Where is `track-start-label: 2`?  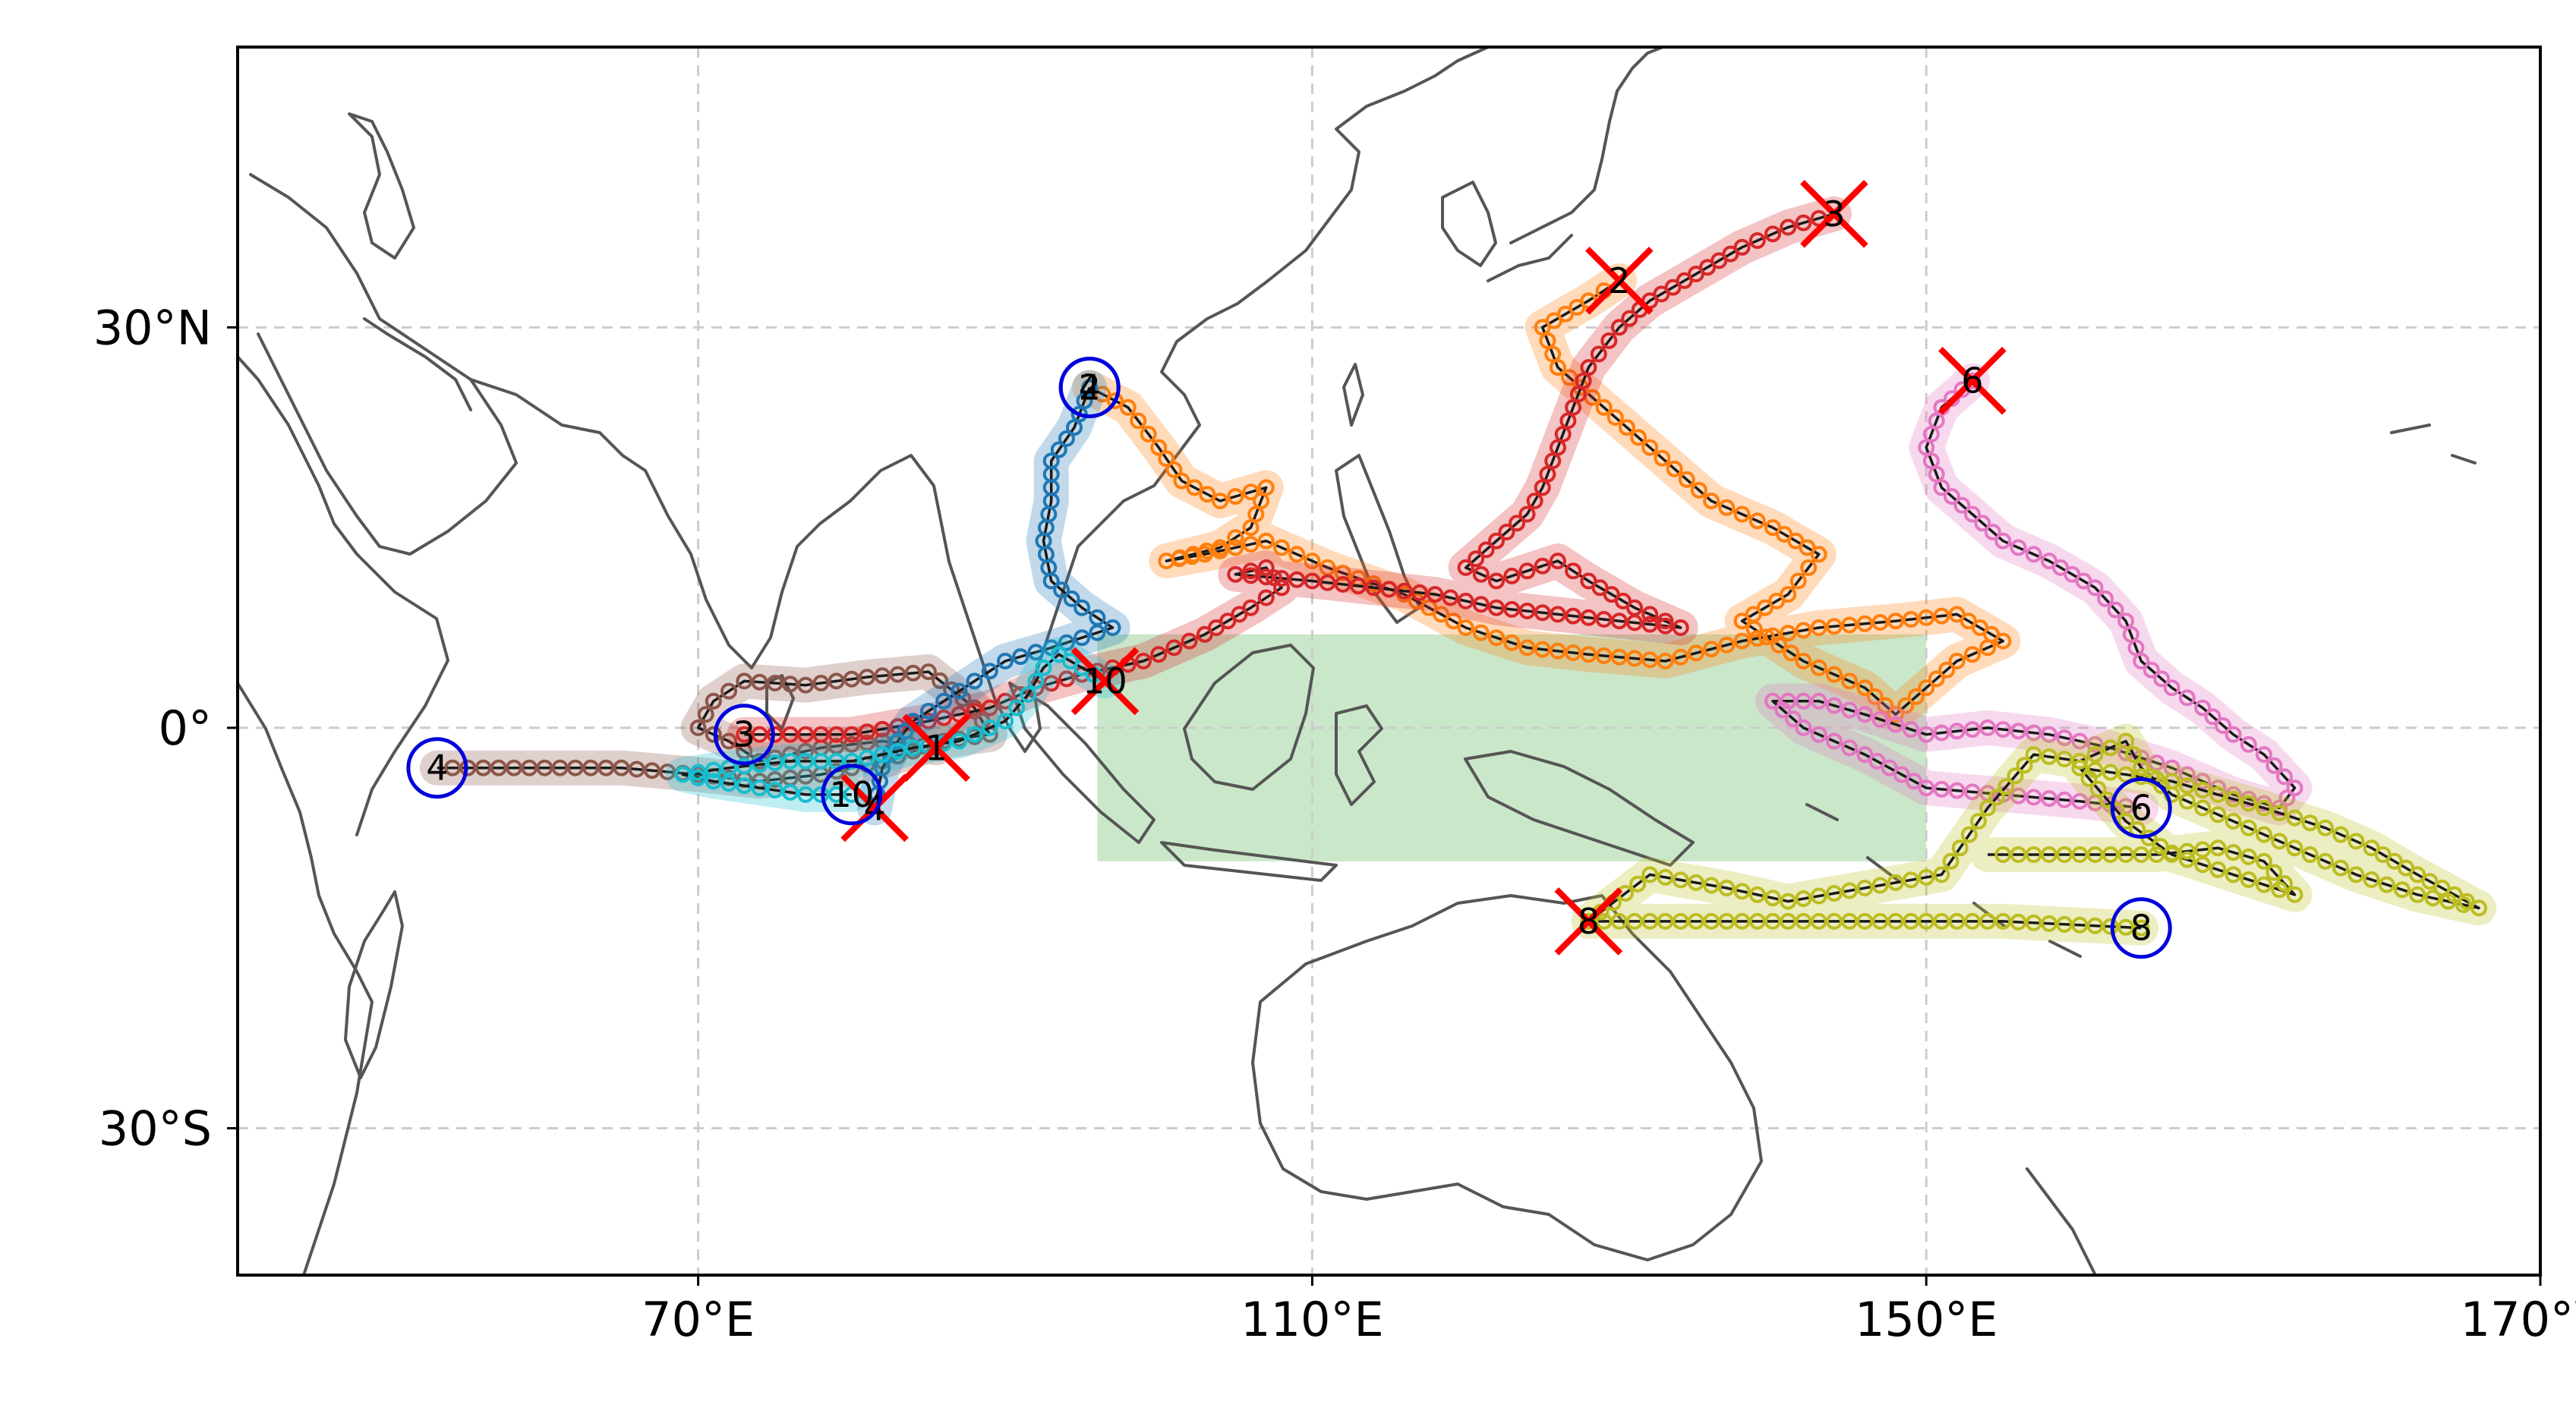
track-start-label: 2 is located at coordinates (1090, 387).